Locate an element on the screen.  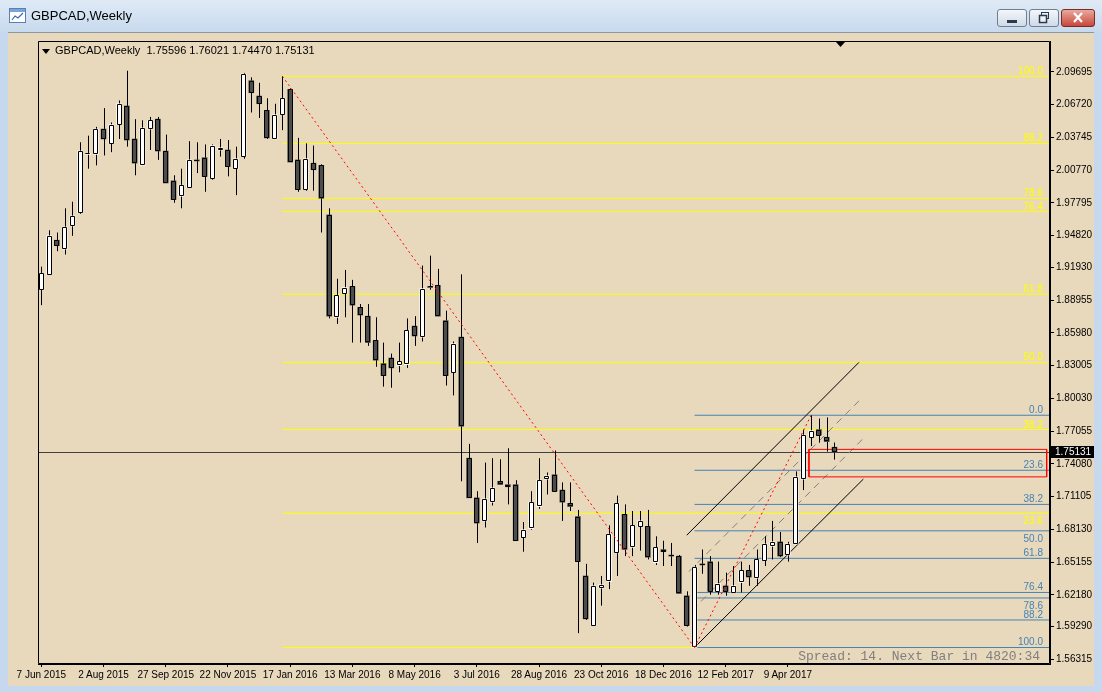
y-tick-label: 1.65155 is located at coordinates (1074, 561).